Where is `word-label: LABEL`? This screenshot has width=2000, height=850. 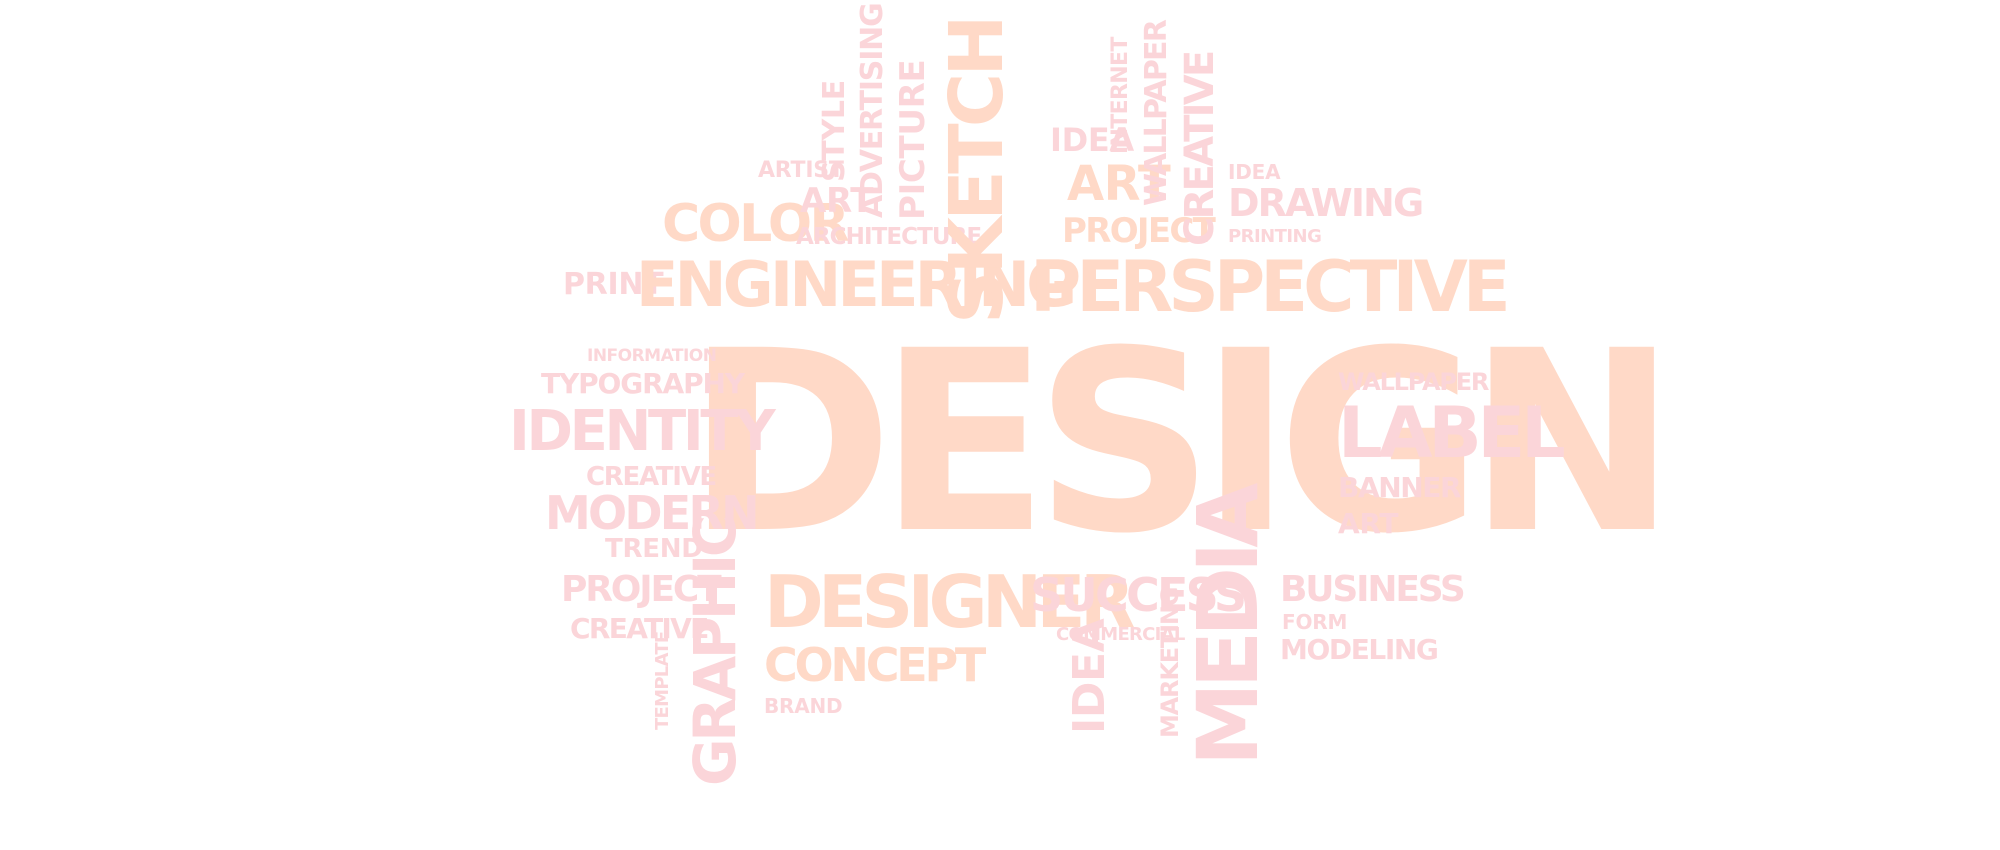
word-label: LABEL is located at coordinates (1452, 433).